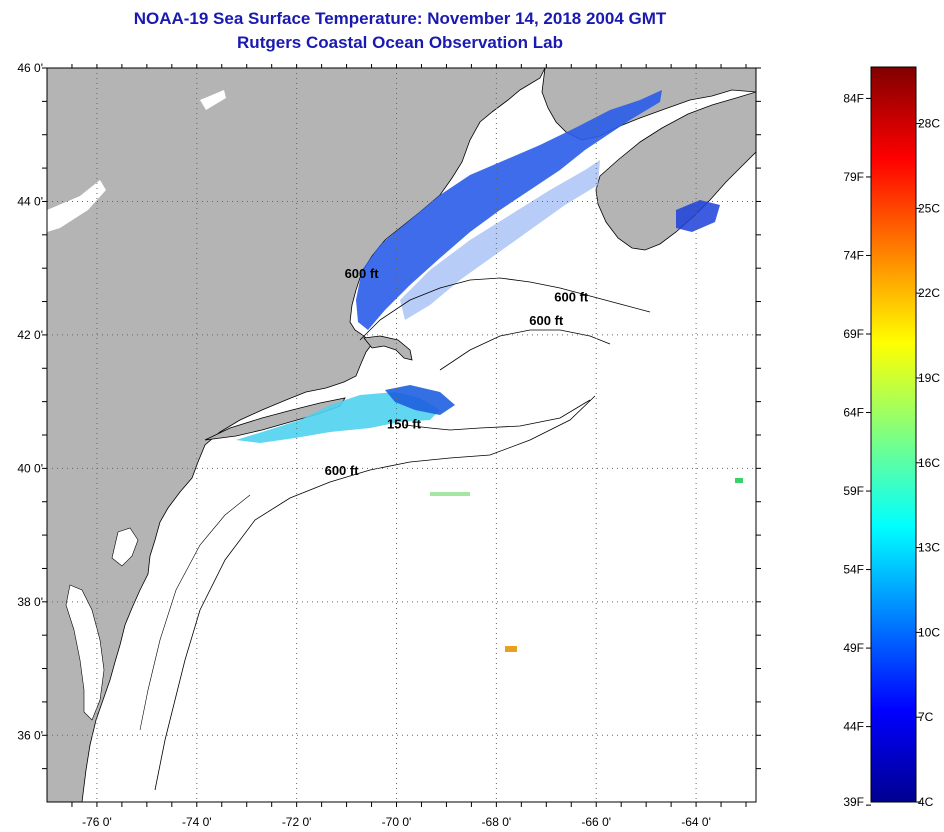  What do you see at coordinates (929, 293) in the screenshot?
I see `colorbar-c-label: 22C` at bounding box center [929, 293].